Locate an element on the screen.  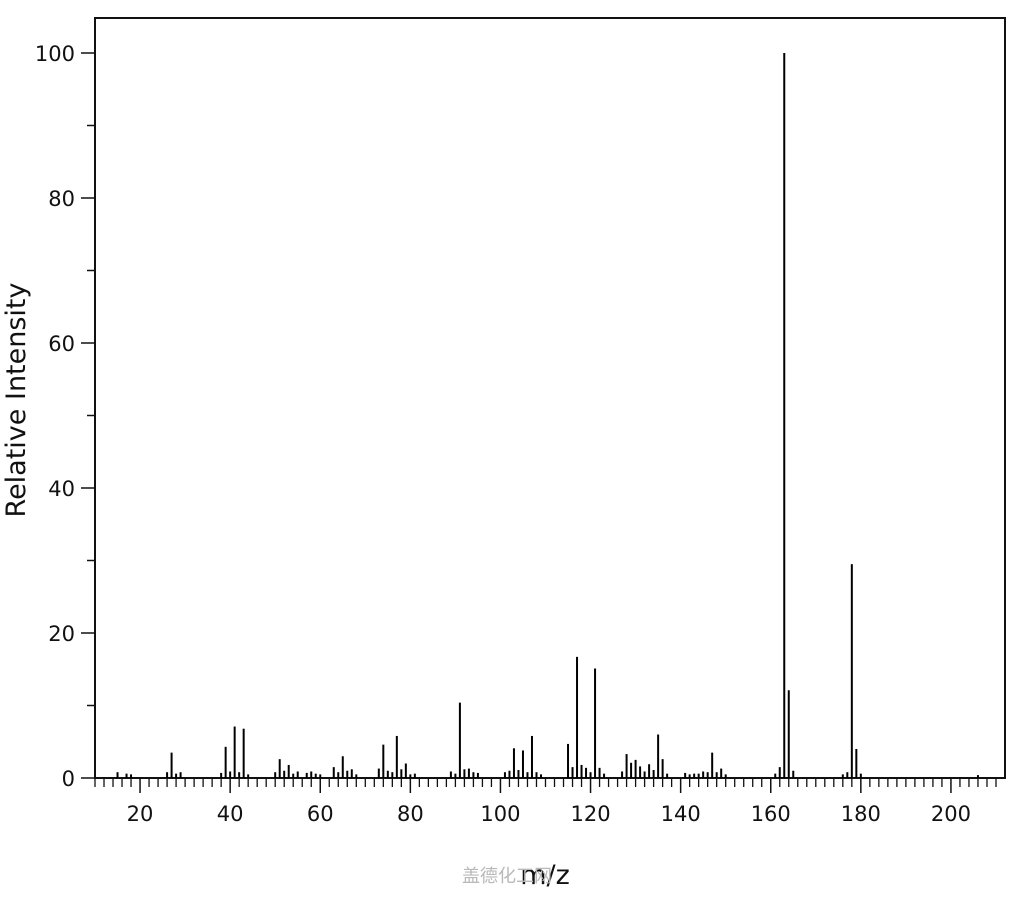
x-tick-label: 60 is located at coordinates (320, 814).